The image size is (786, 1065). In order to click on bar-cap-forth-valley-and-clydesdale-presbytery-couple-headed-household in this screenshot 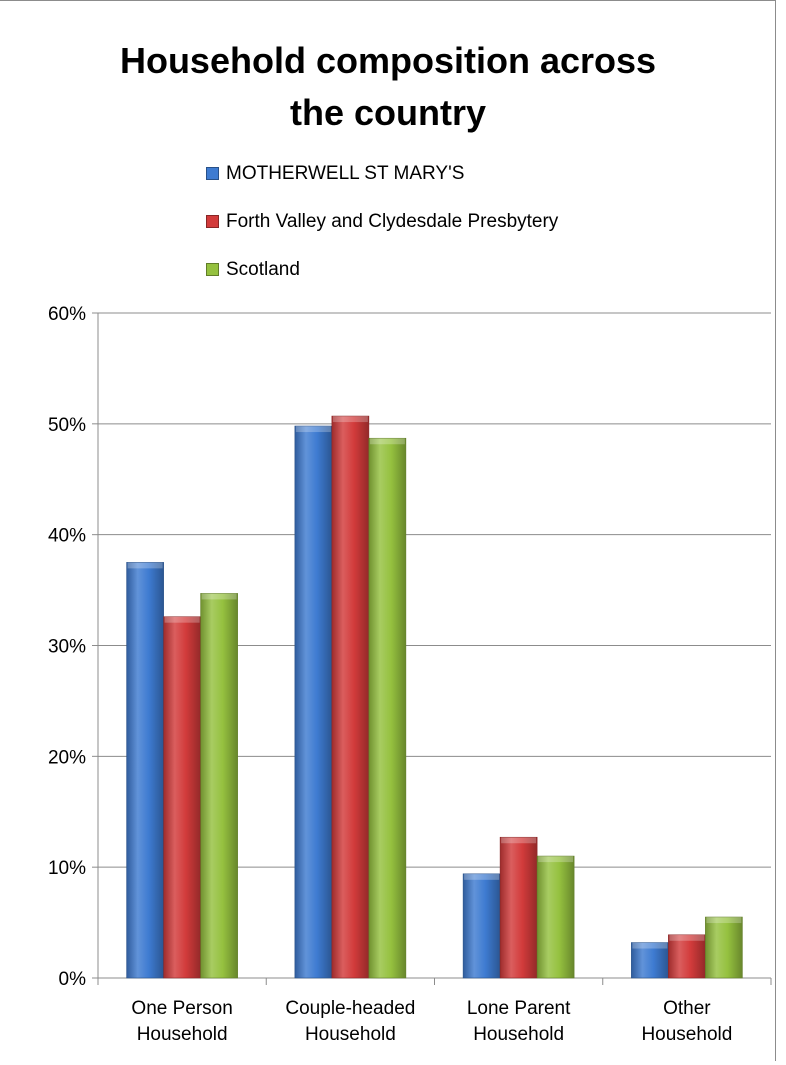, I will do `click(350, 419)`.